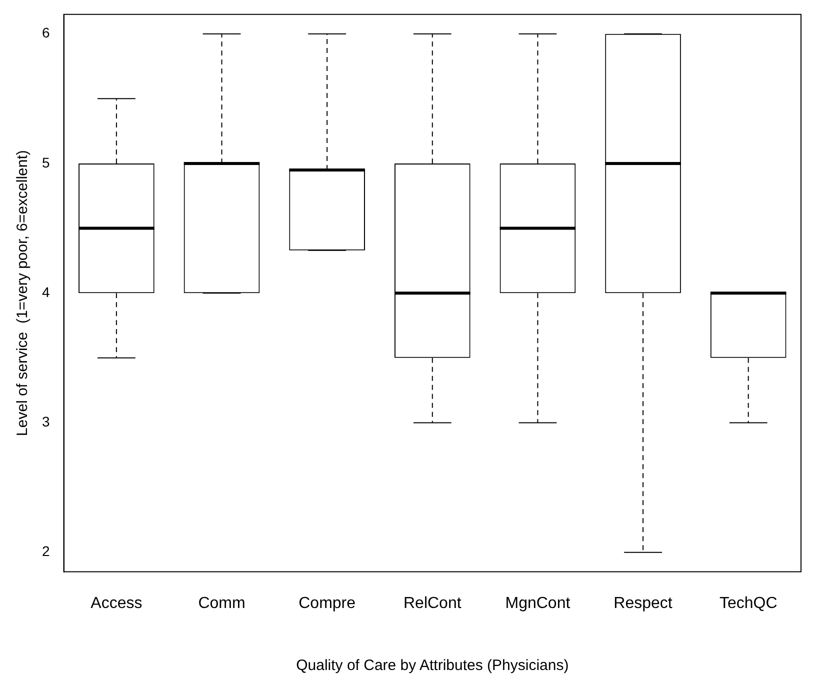 This screenshot has height=689, width=815. Describe the element at coordinates (46, 292) in the screenshot. I see `y-tick-label: 4` at that location.